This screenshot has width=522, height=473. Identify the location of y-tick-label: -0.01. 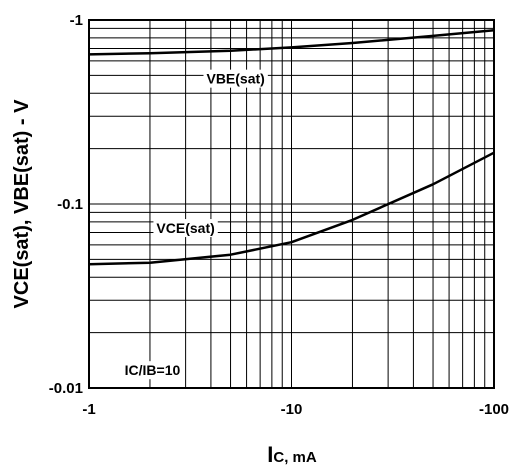
(66, 388).